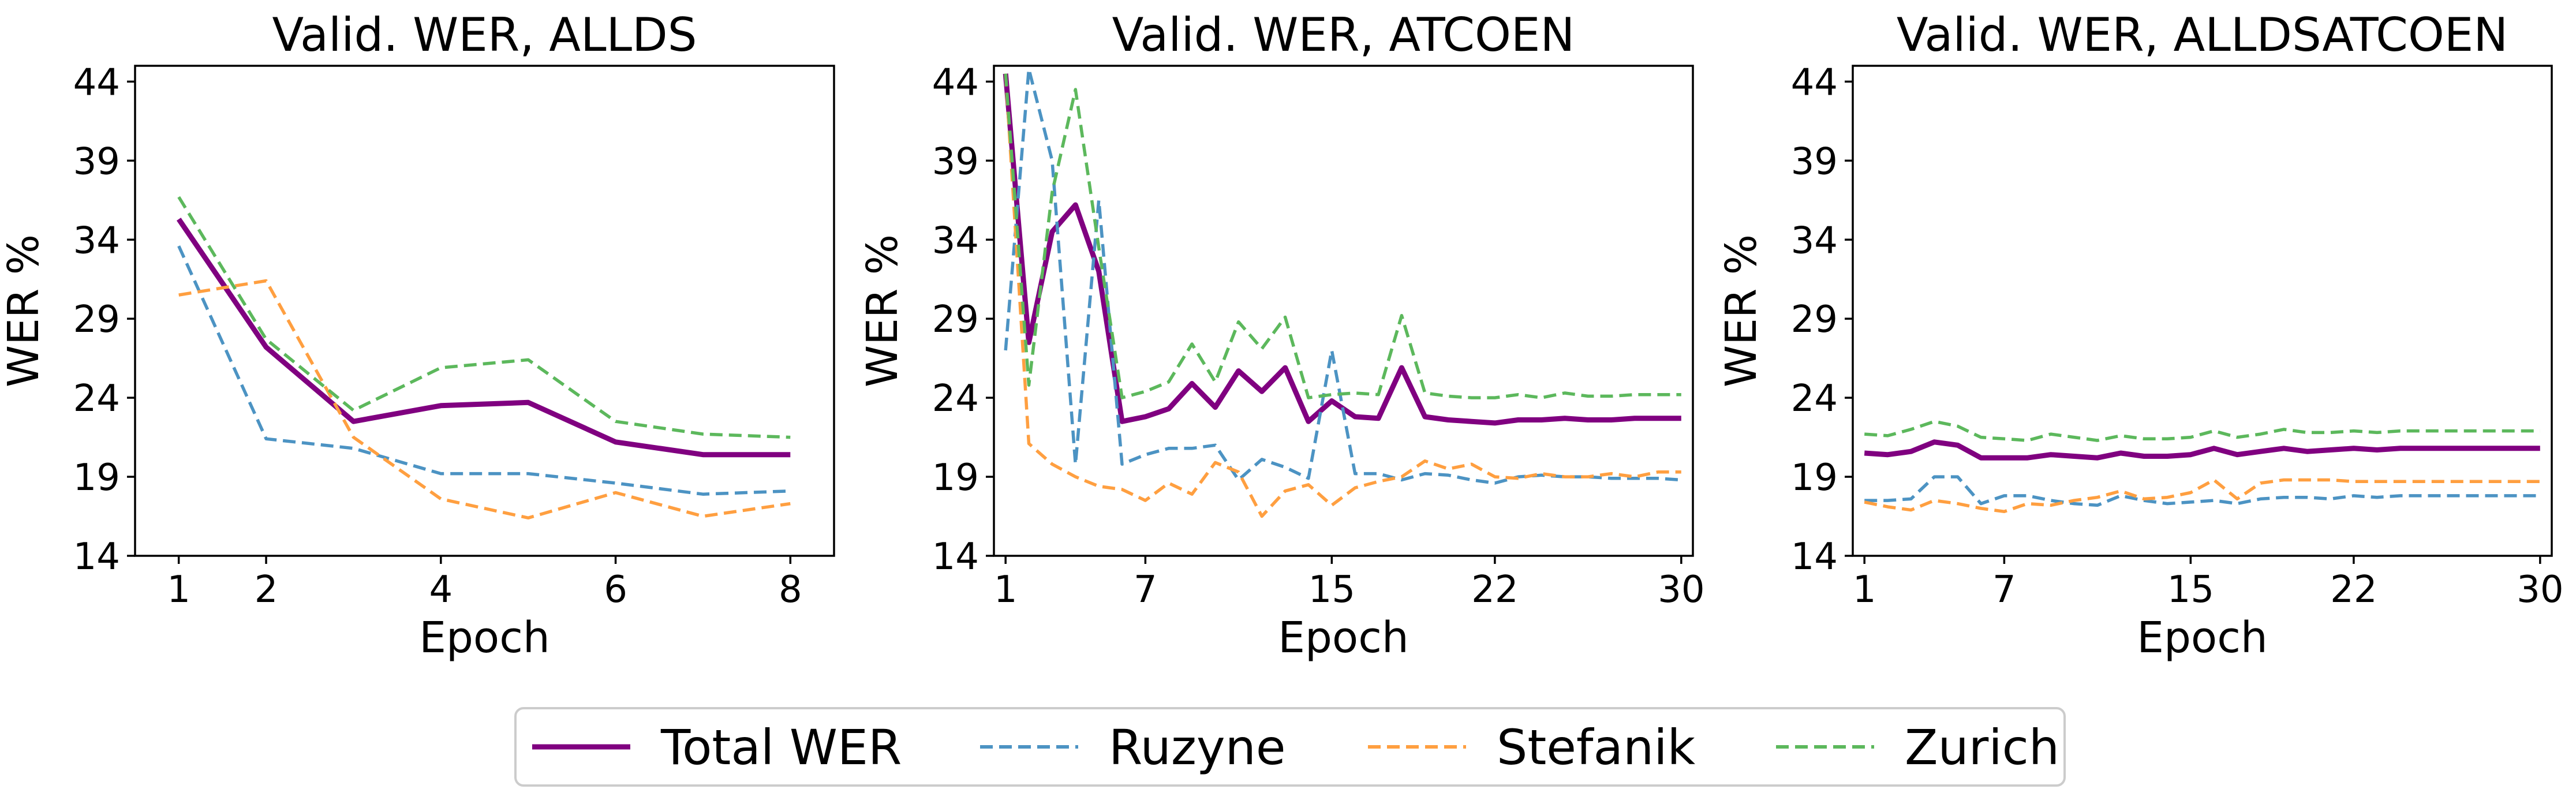 The image size is (2576, 804). I want to click on x-tick-label: 4, so click(441, 590).